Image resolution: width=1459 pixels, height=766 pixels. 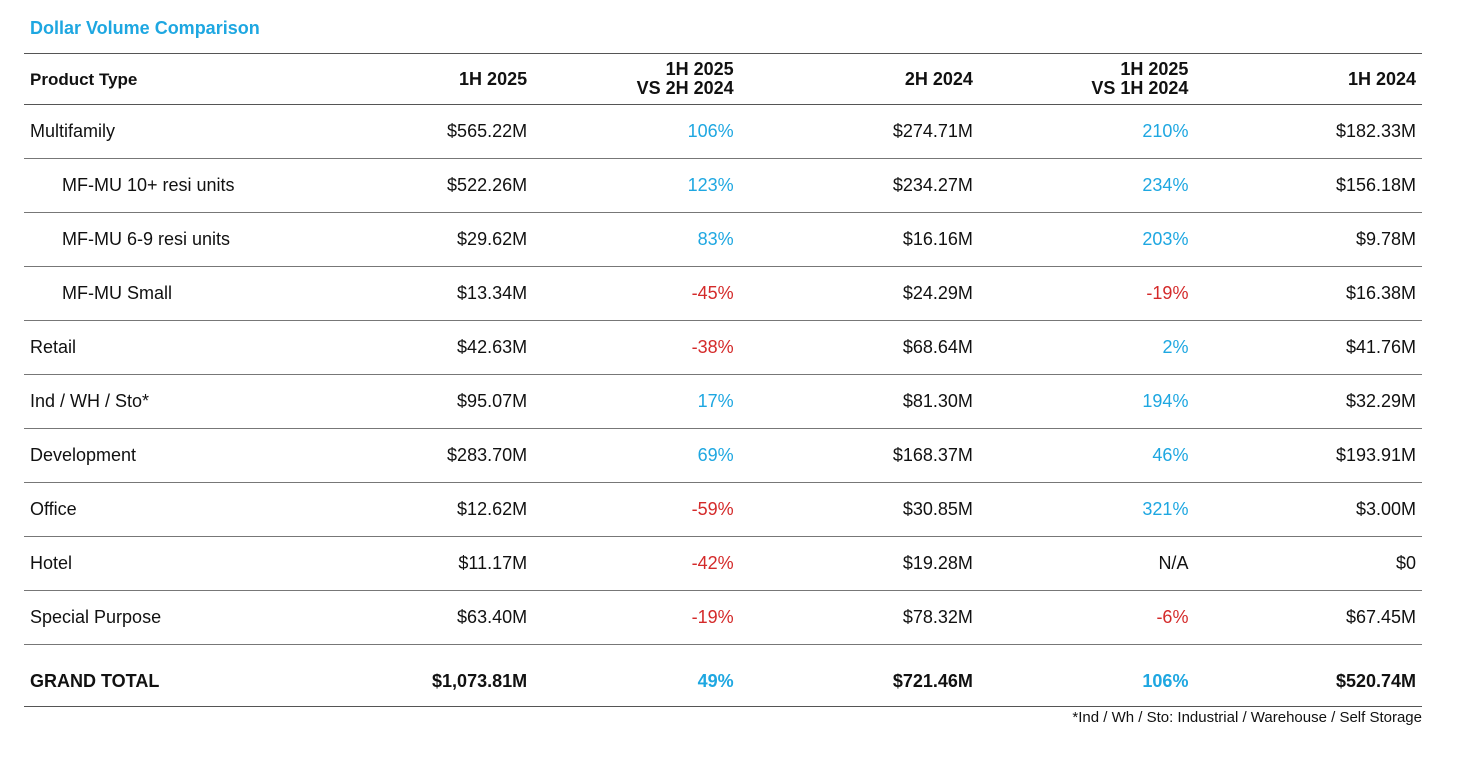 I want to click on cell-vs-2h-2024: 69%, so click(x=715, y=455).